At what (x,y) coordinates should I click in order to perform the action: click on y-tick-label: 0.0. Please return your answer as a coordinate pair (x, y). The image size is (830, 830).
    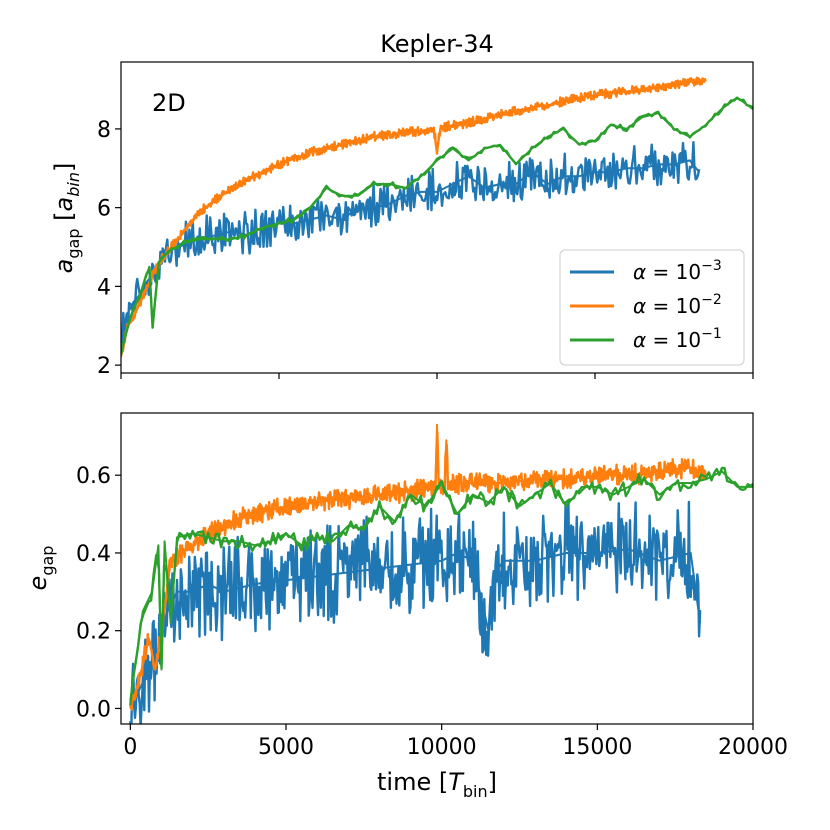
    Looking at the image, I should click on (93, 709).